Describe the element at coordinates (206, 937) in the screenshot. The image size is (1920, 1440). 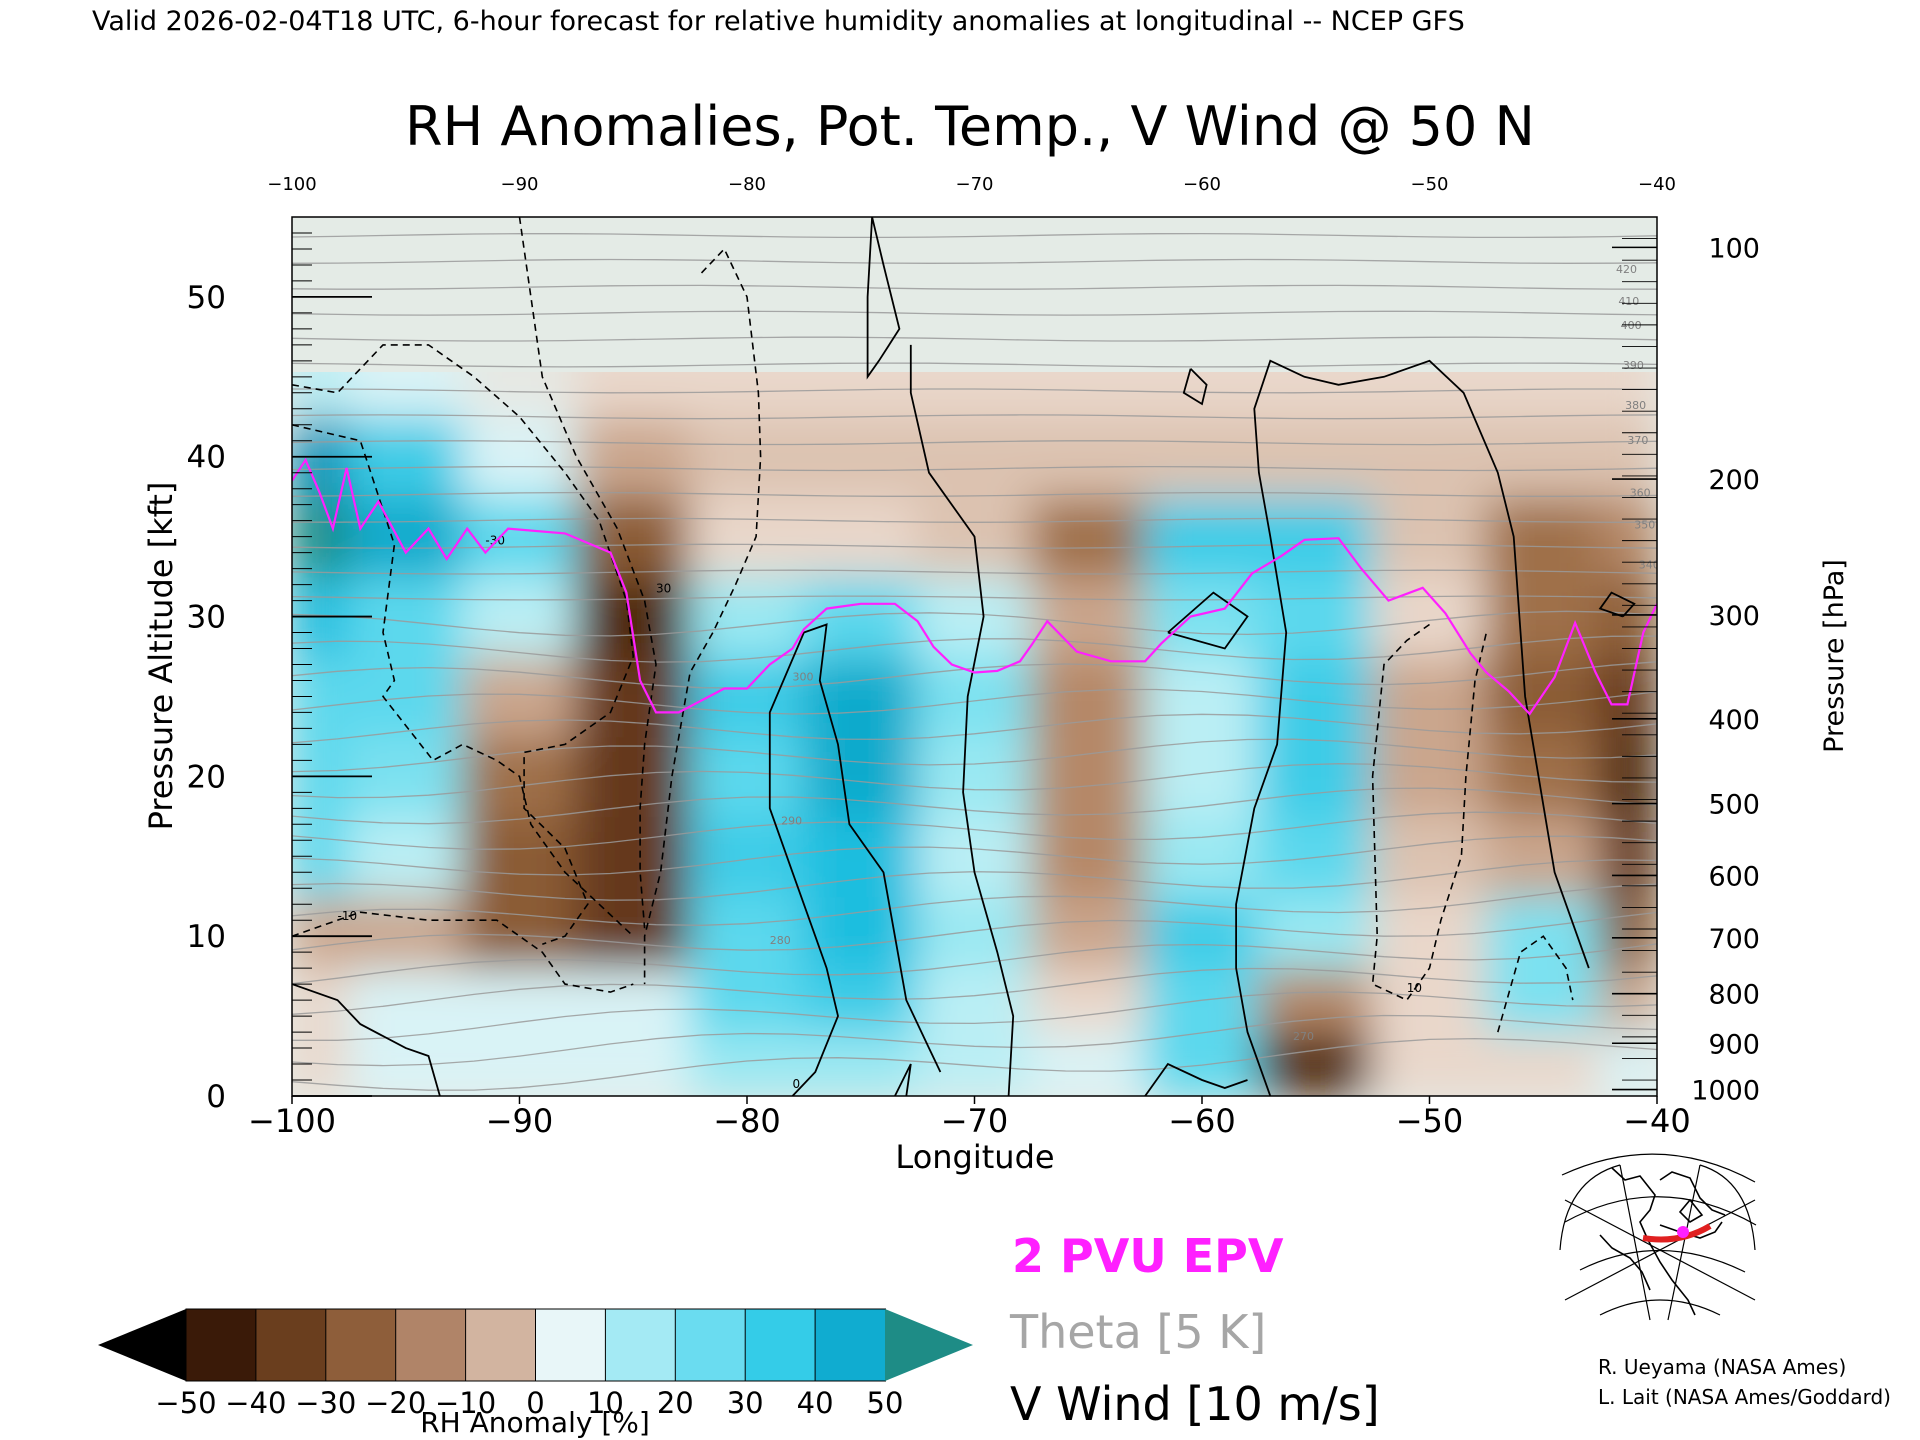
I see `y-tick-label: 10` at that location.